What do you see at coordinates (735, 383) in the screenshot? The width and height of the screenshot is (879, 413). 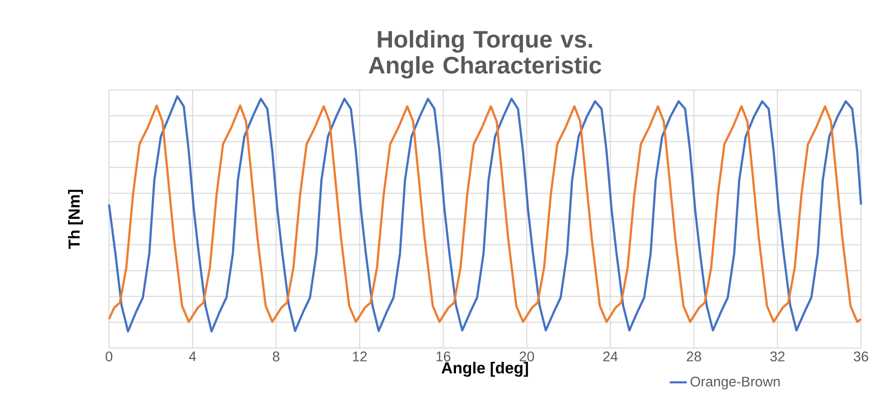 I see `legend-label: Orange-Brown` at bounding box center [735, 383].